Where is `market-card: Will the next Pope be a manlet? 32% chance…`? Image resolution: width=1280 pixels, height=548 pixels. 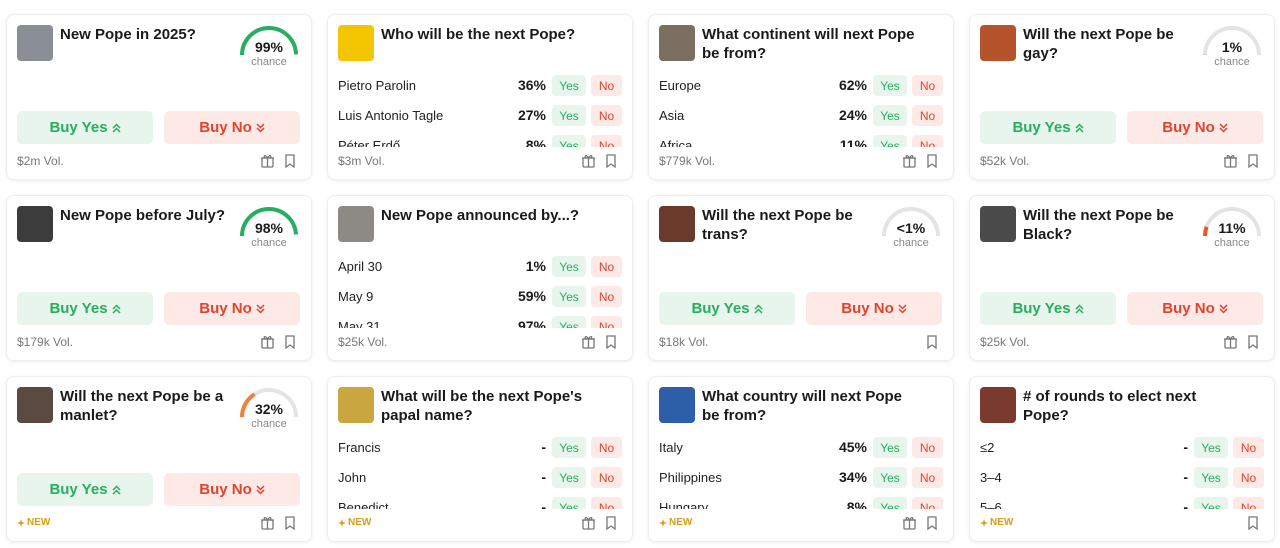 market-card: Will the next Pope be a manlet? 32% chance… is located at coordinates (159, 459).